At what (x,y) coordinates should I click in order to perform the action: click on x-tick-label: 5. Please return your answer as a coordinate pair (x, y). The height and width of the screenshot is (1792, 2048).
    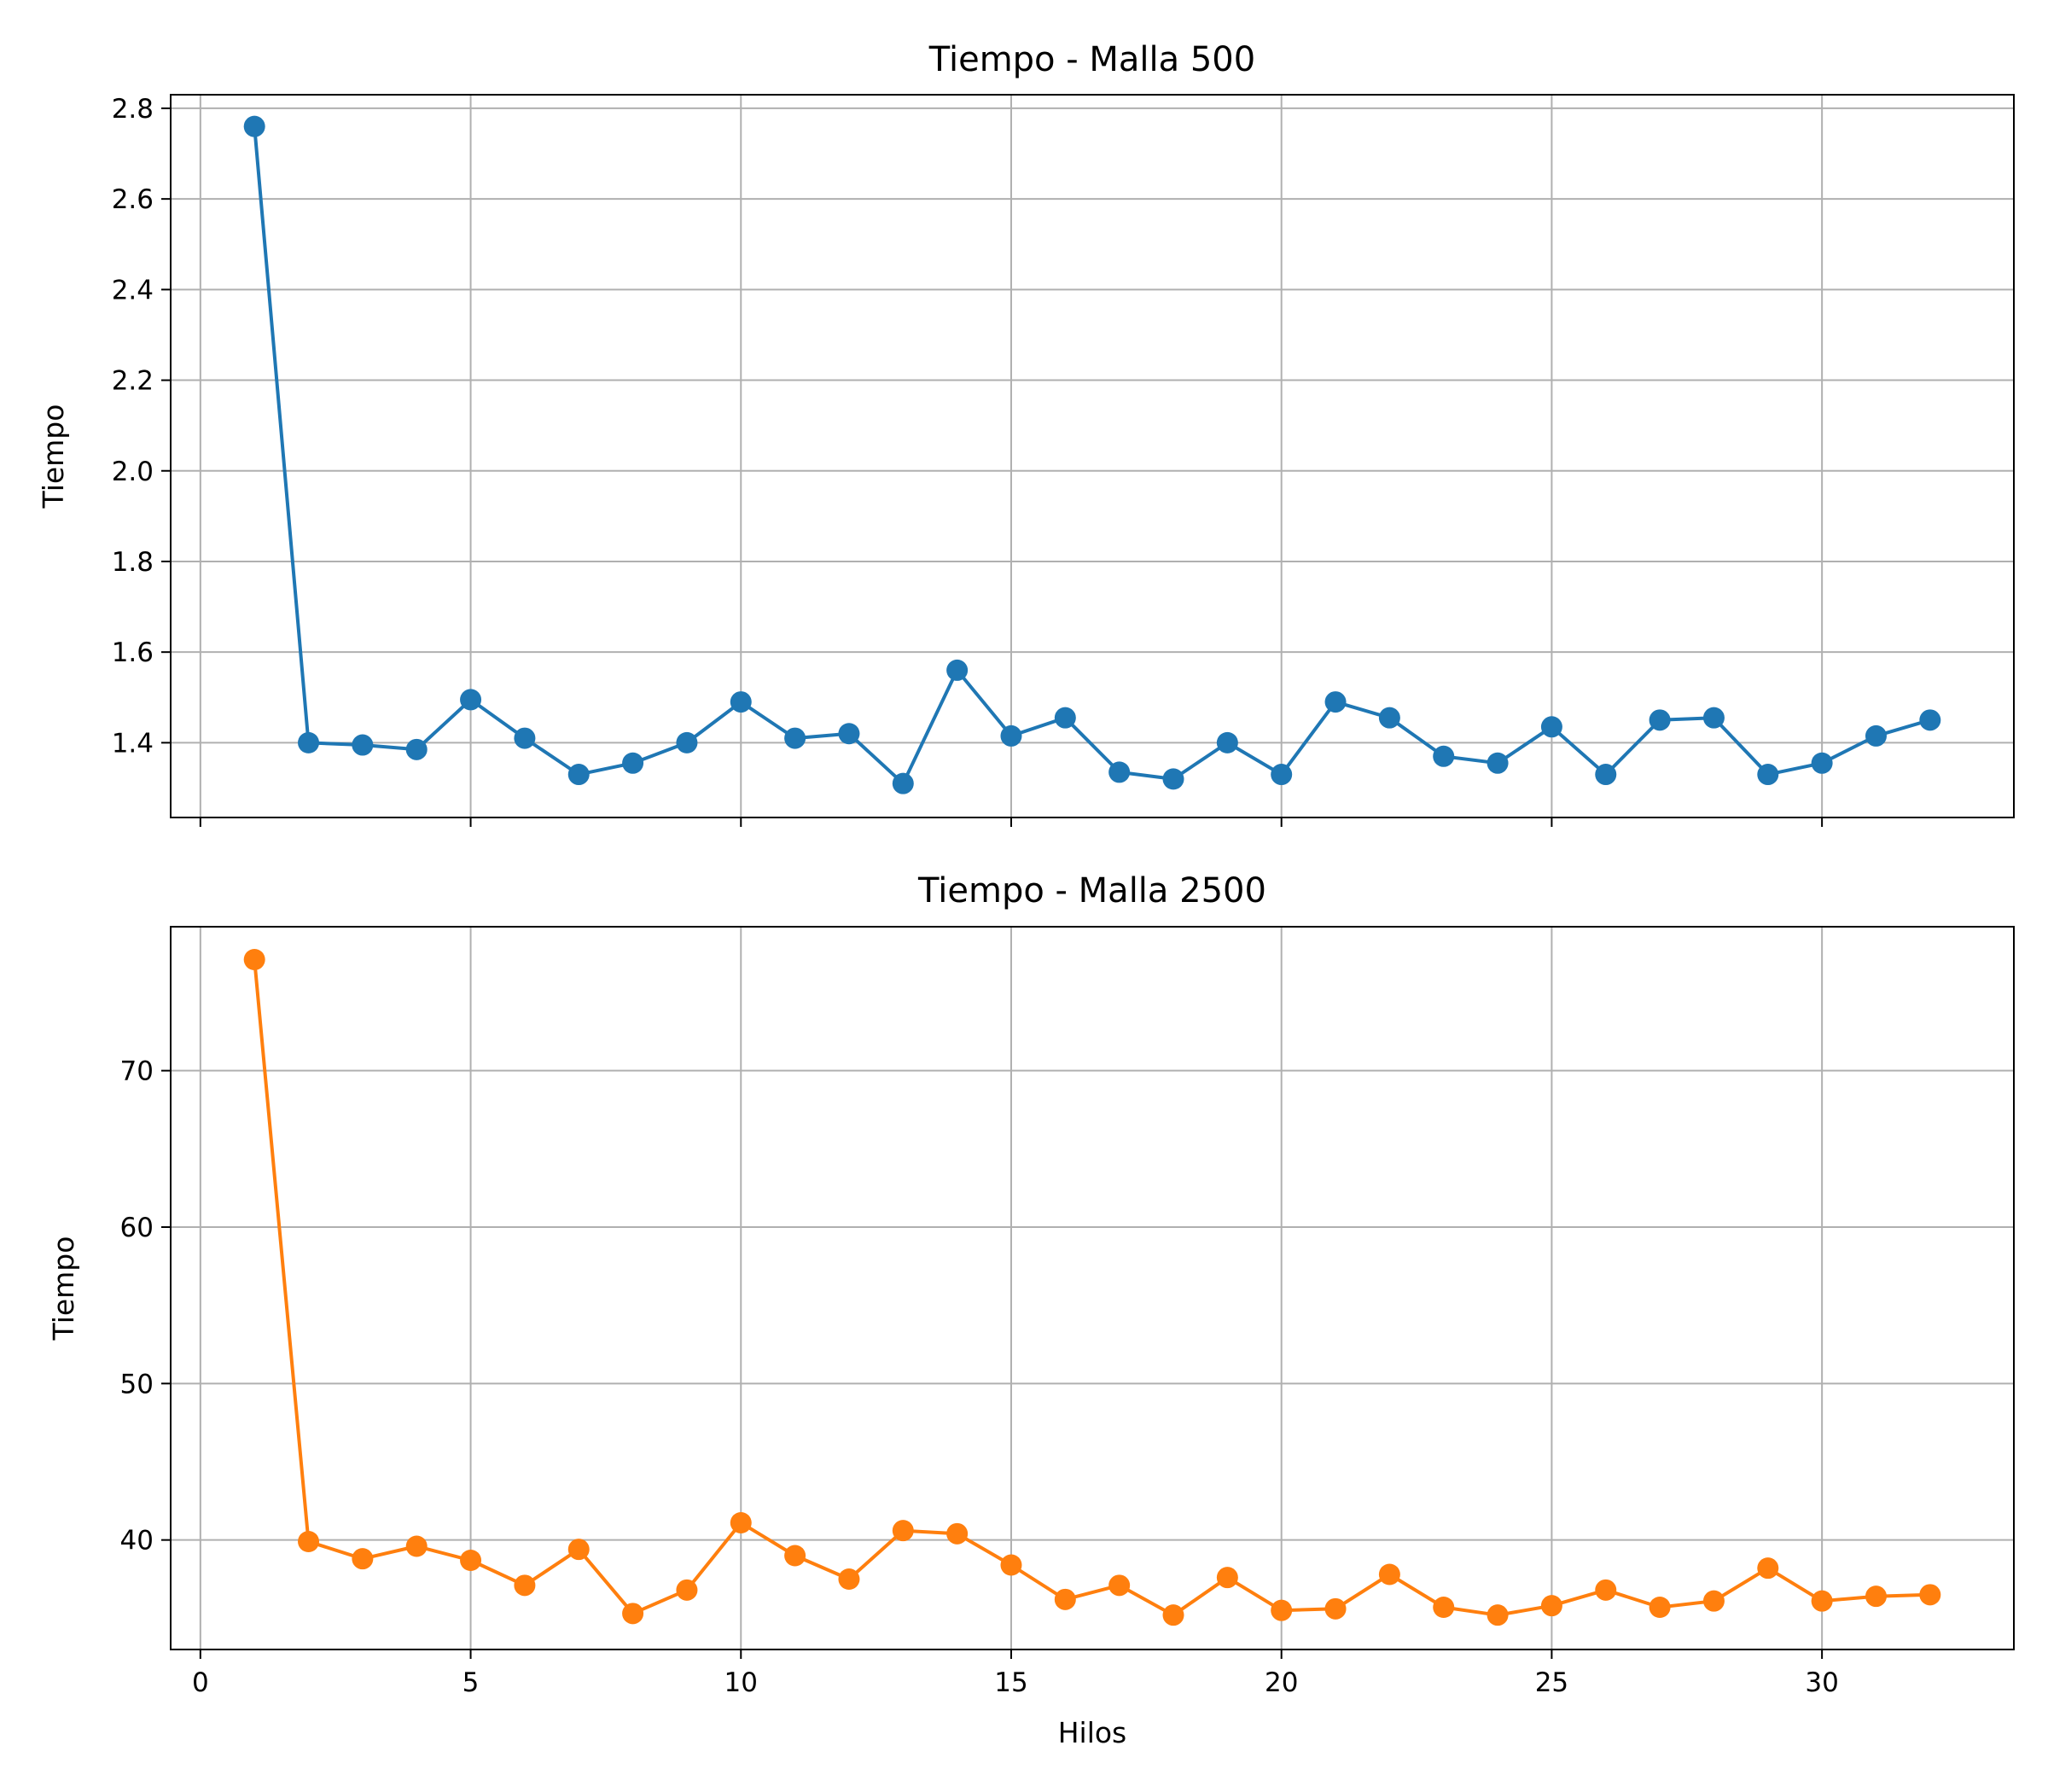
    Looking at the image, I should click on (472, 1682).